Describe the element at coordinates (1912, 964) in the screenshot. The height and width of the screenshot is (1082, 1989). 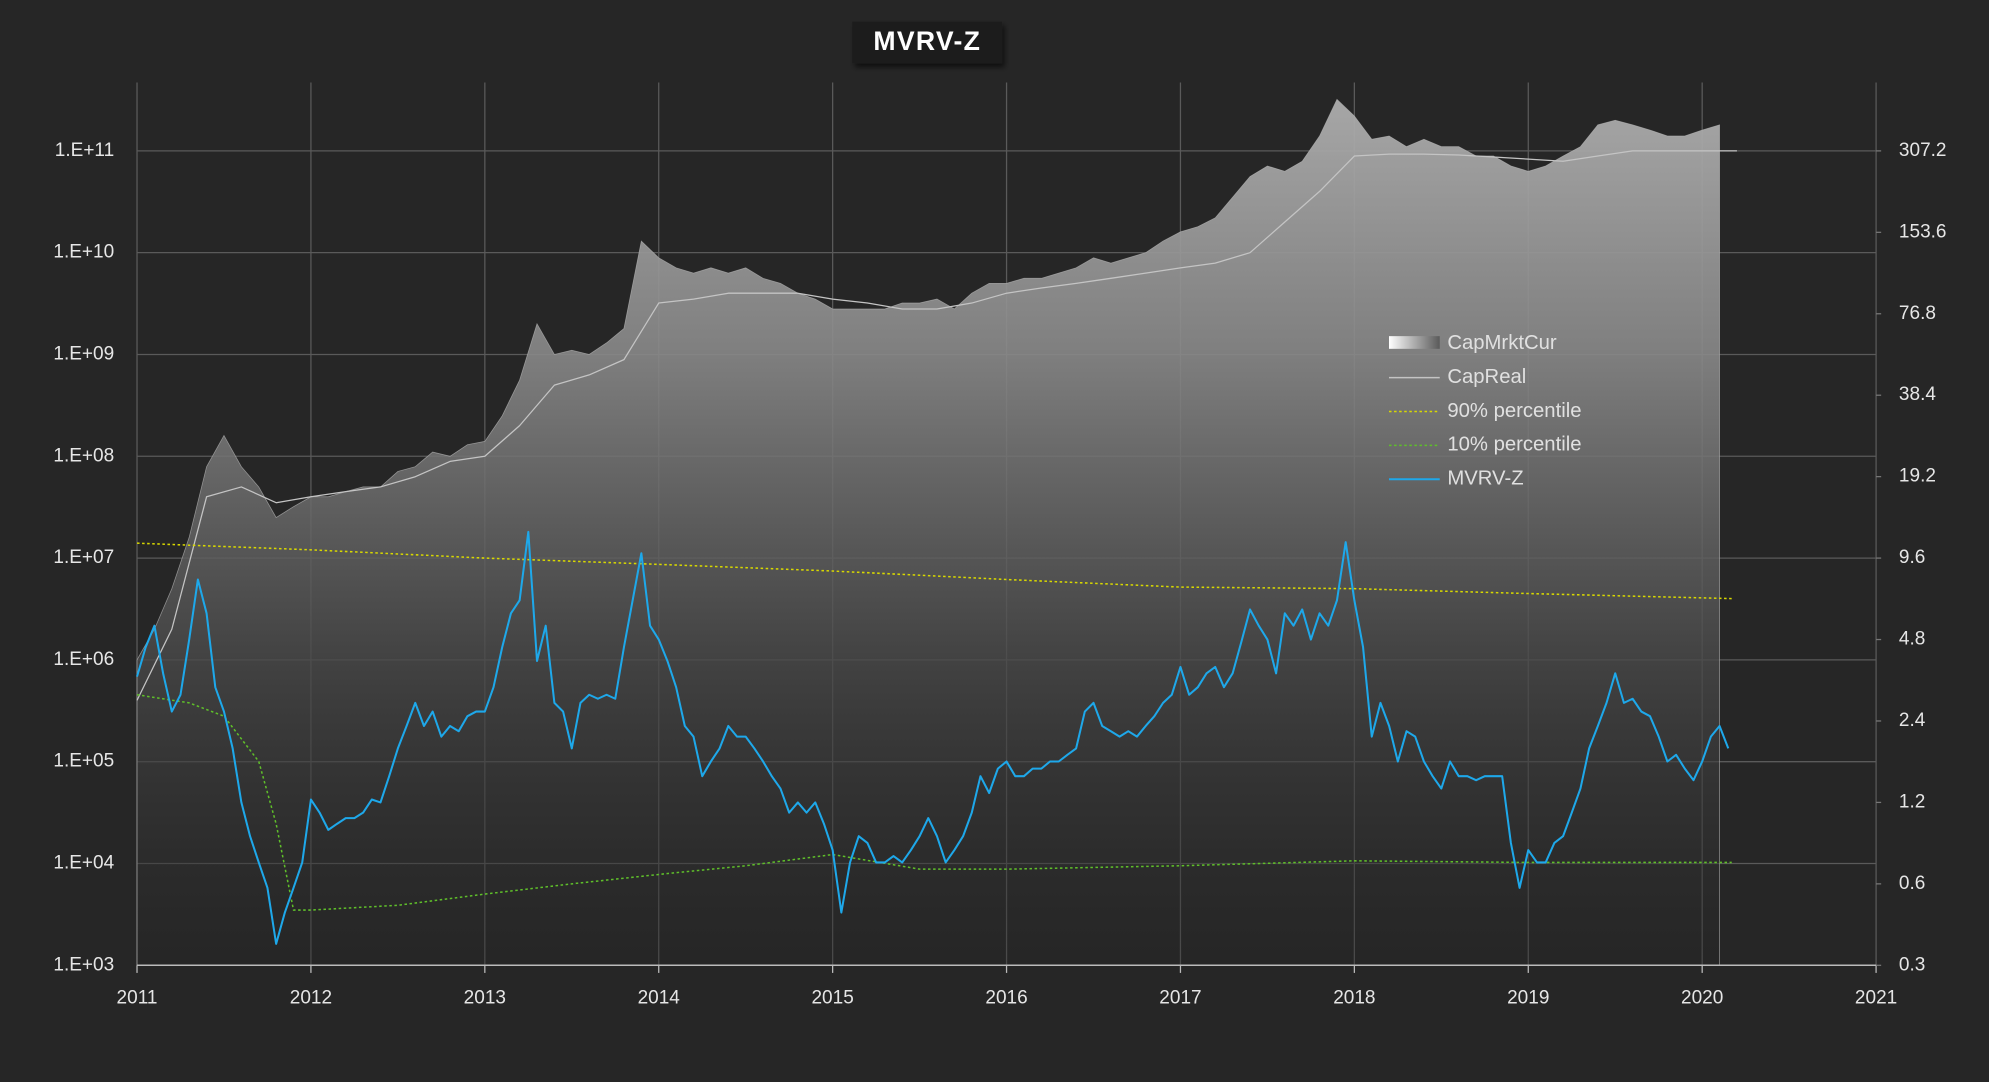
I see `y2-tick-label: 0.3` at that location.